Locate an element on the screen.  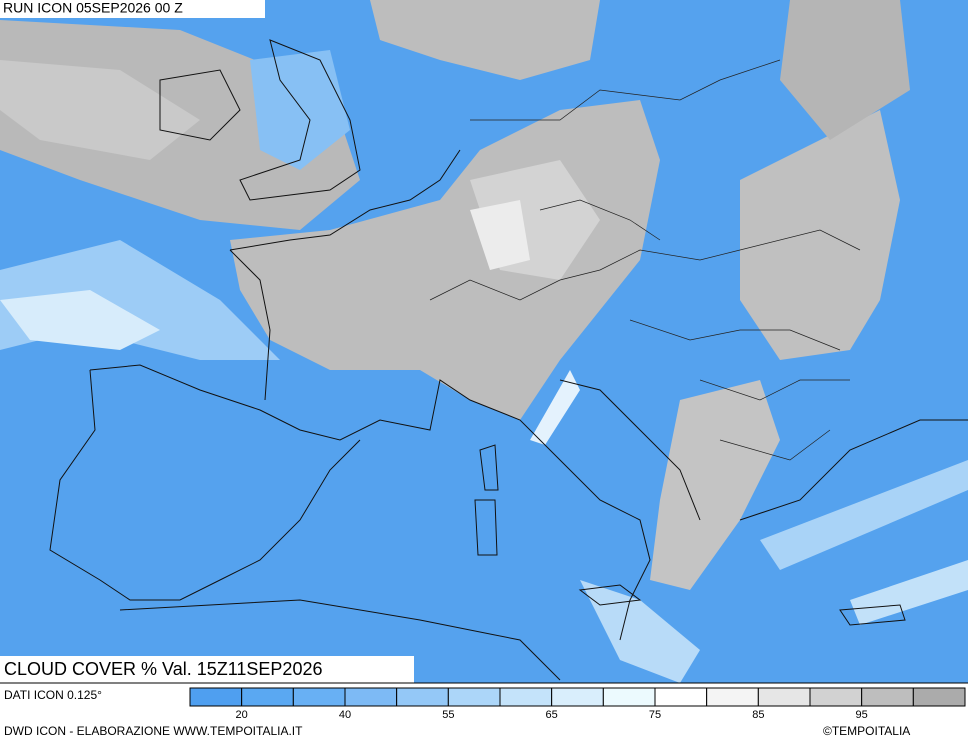
run-label: RUN ICON 05SEP2026 00 Z is located at coordinates (93, 8).